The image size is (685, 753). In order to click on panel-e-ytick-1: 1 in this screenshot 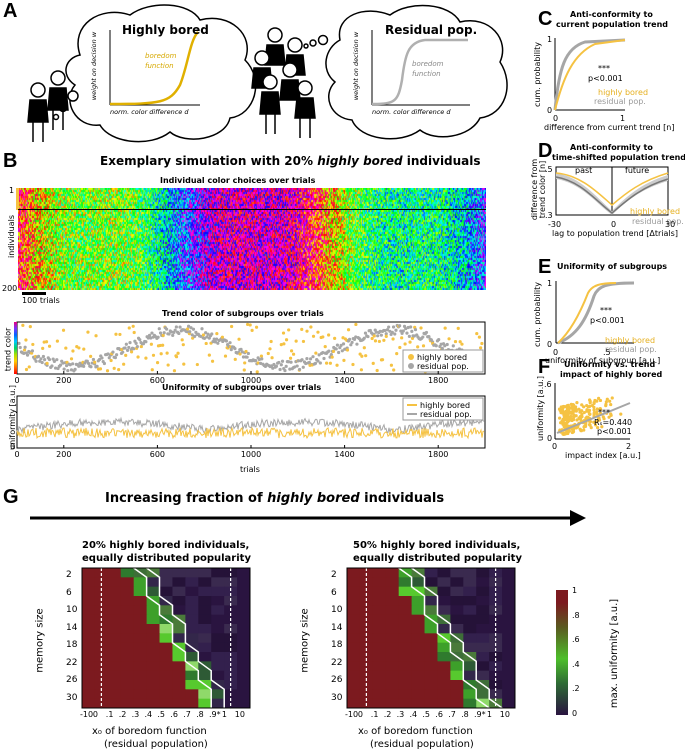, I will do `click(550, 283)`.